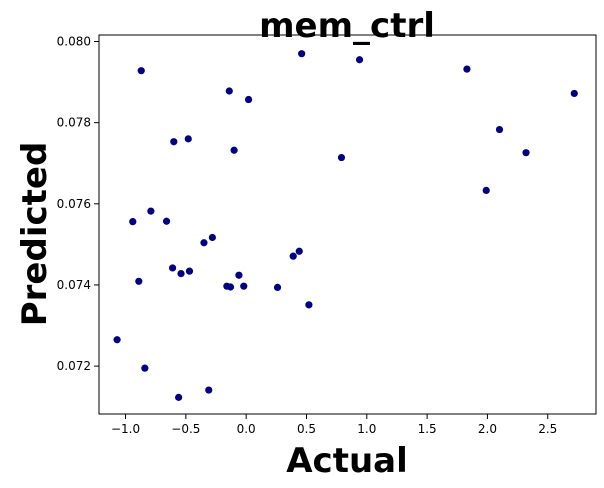 The image size is (604, 488). Describe the element at coordinates (334, 425) in the screenshot. I see `x-axis-ticks: −1.0 −0.5 0.0 0.5 1.0 1.5 2.0 2.5` at that location.